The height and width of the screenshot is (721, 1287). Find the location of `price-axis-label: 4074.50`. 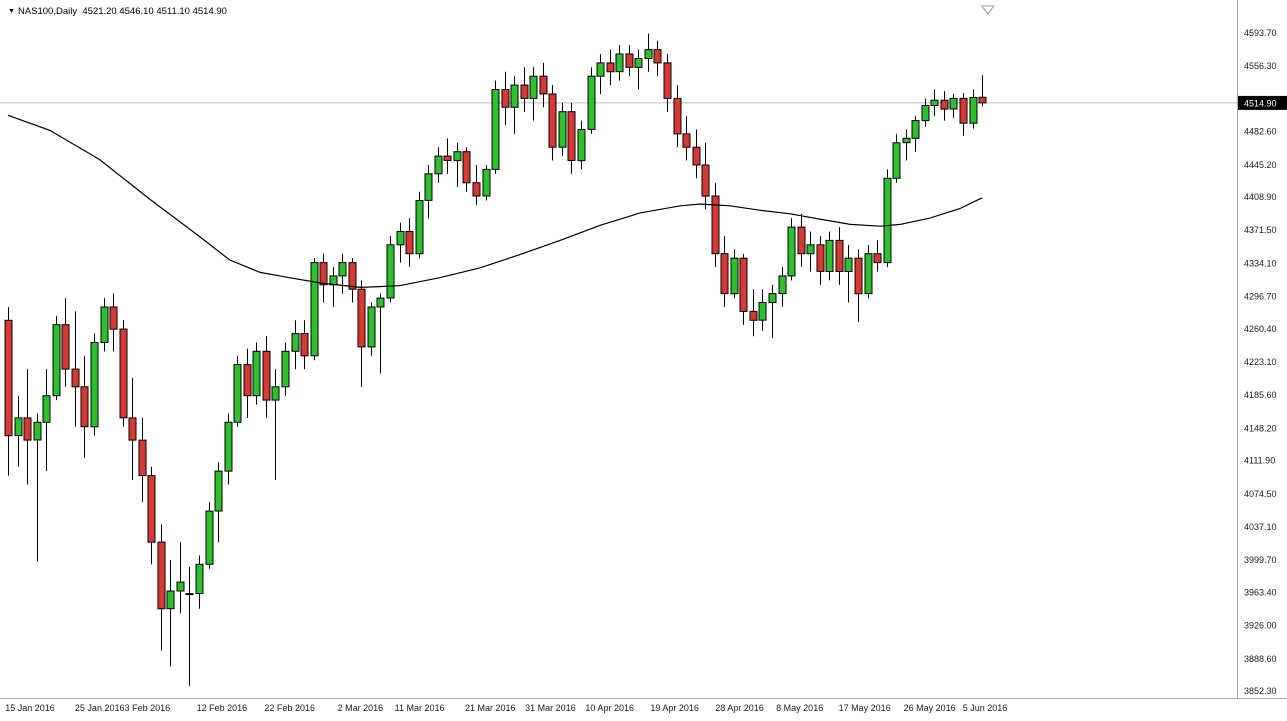

price-axis-label: 4074.50 is located at coordinates (1260, 494).